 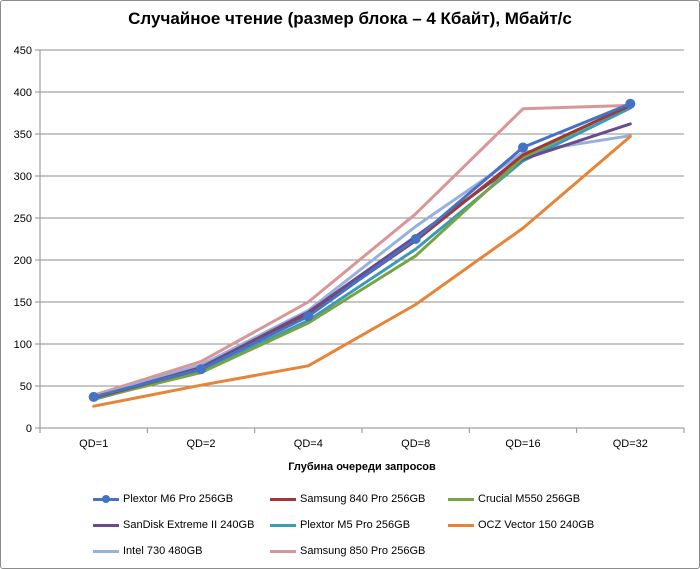 What do you see at coordinates (363, 499) in the screenshot?
I see `legend-label: Samsung 840 Pro 256GB` at bounding box center [363, 499].